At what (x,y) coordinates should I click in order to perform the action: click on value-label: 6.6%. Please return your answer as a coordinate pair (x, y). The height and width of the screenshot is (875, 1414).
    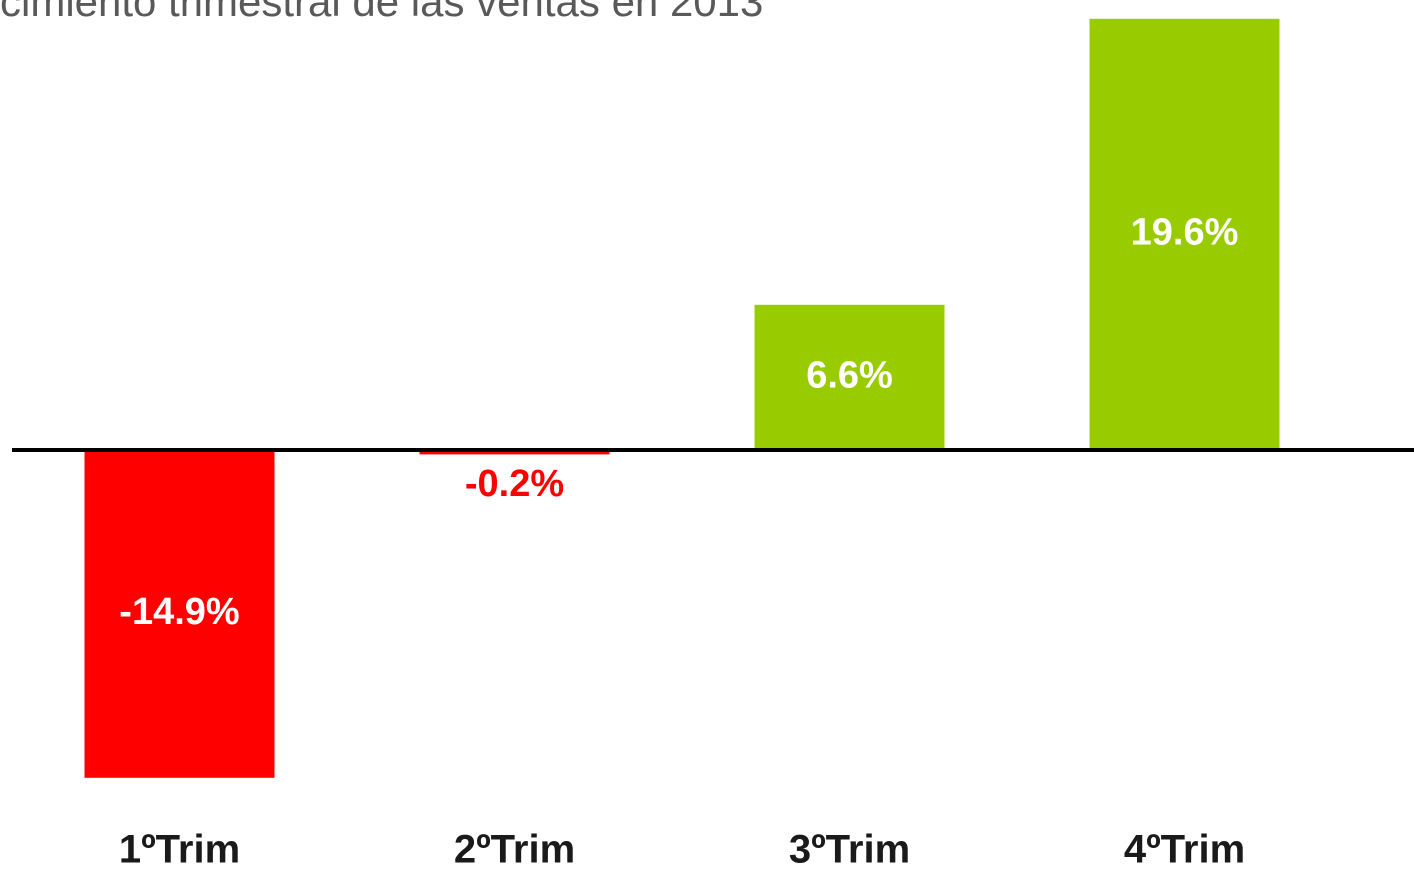
    Looking at the image, I should click on (849, 375).